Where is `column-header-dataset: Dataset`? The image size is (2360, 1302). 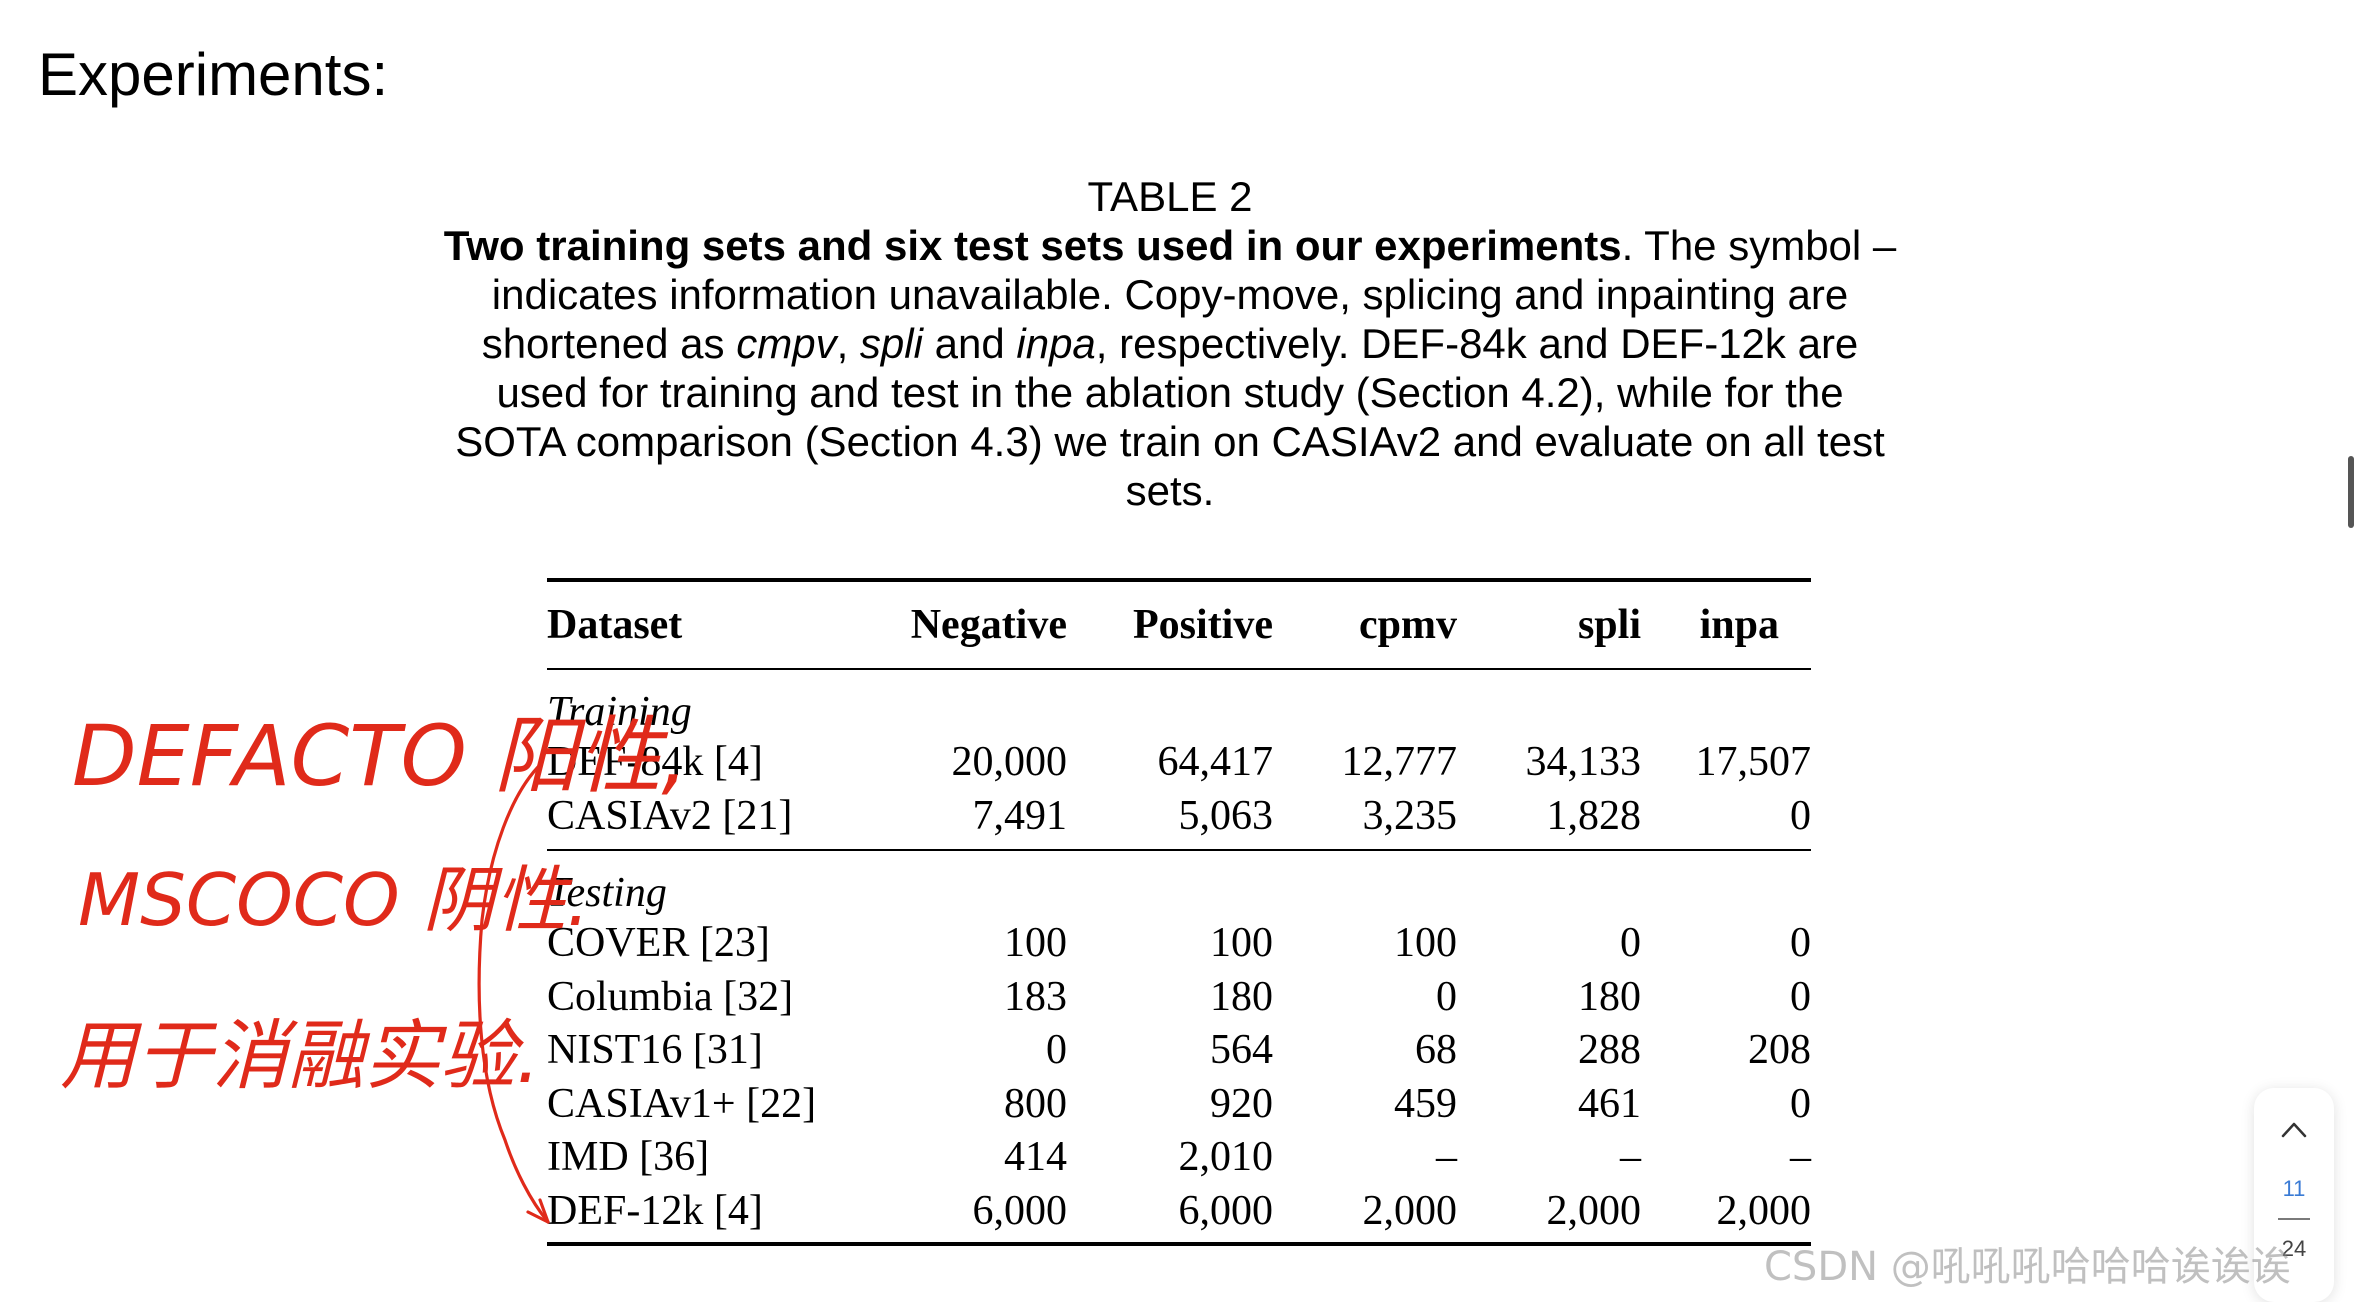
column-header-dataset: Dataset is located at coordinates (707, 624).